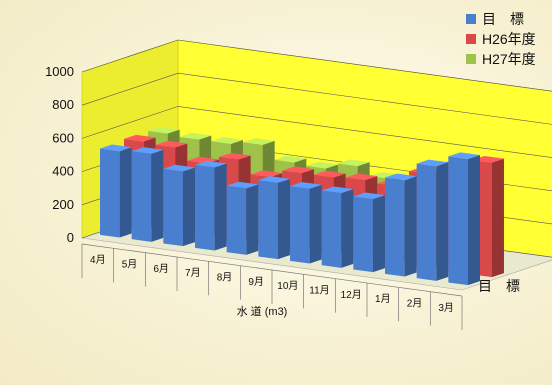  Describe the element at coordinates (256, 282) in the screenshot. I see `x-tick-label: 9月` at that location.